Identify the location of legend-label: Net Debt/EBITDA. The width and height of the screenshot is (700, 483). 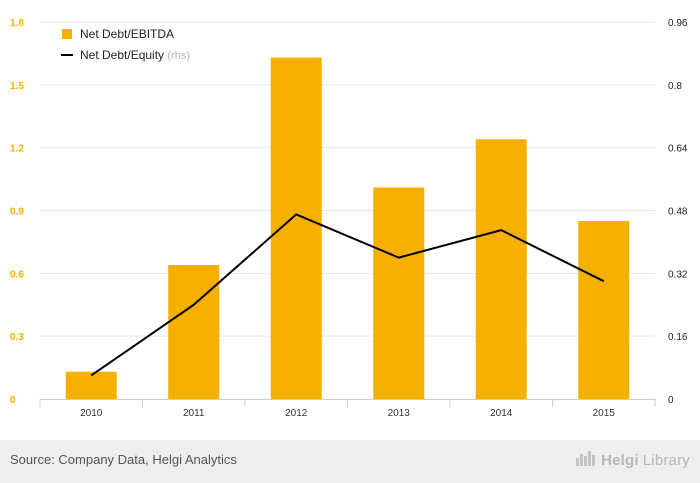
(127, 34).